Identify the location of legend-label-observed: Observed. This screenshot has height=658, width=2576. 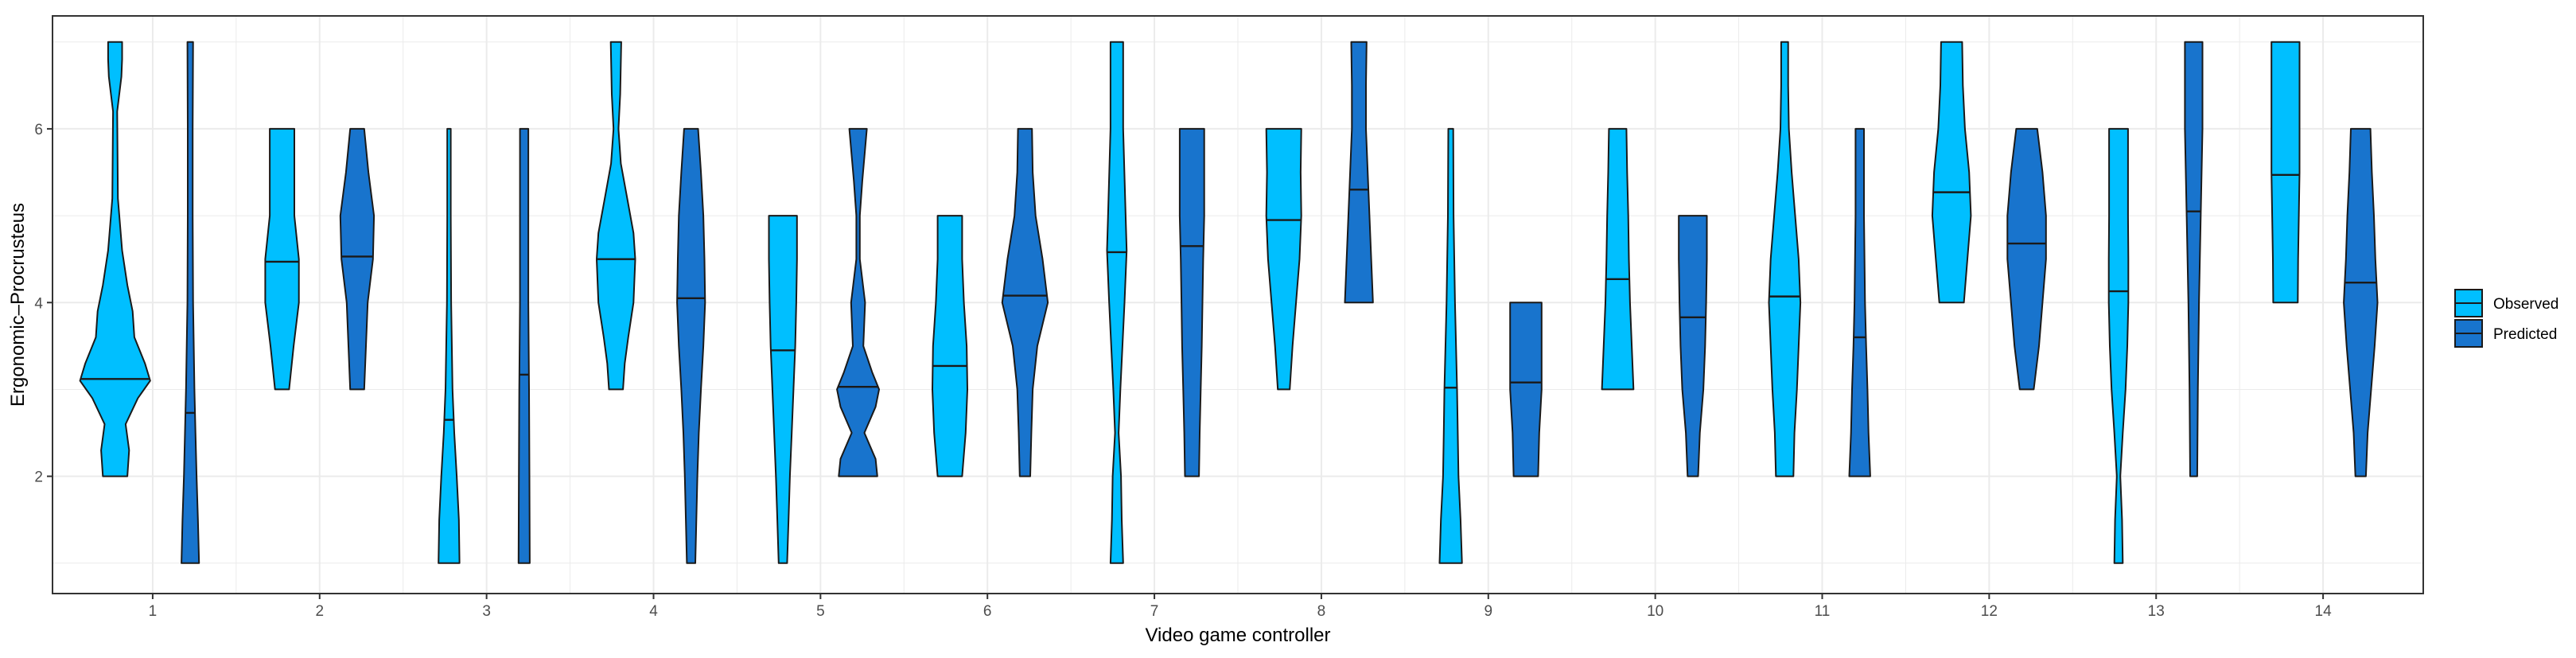
(2526, 304).